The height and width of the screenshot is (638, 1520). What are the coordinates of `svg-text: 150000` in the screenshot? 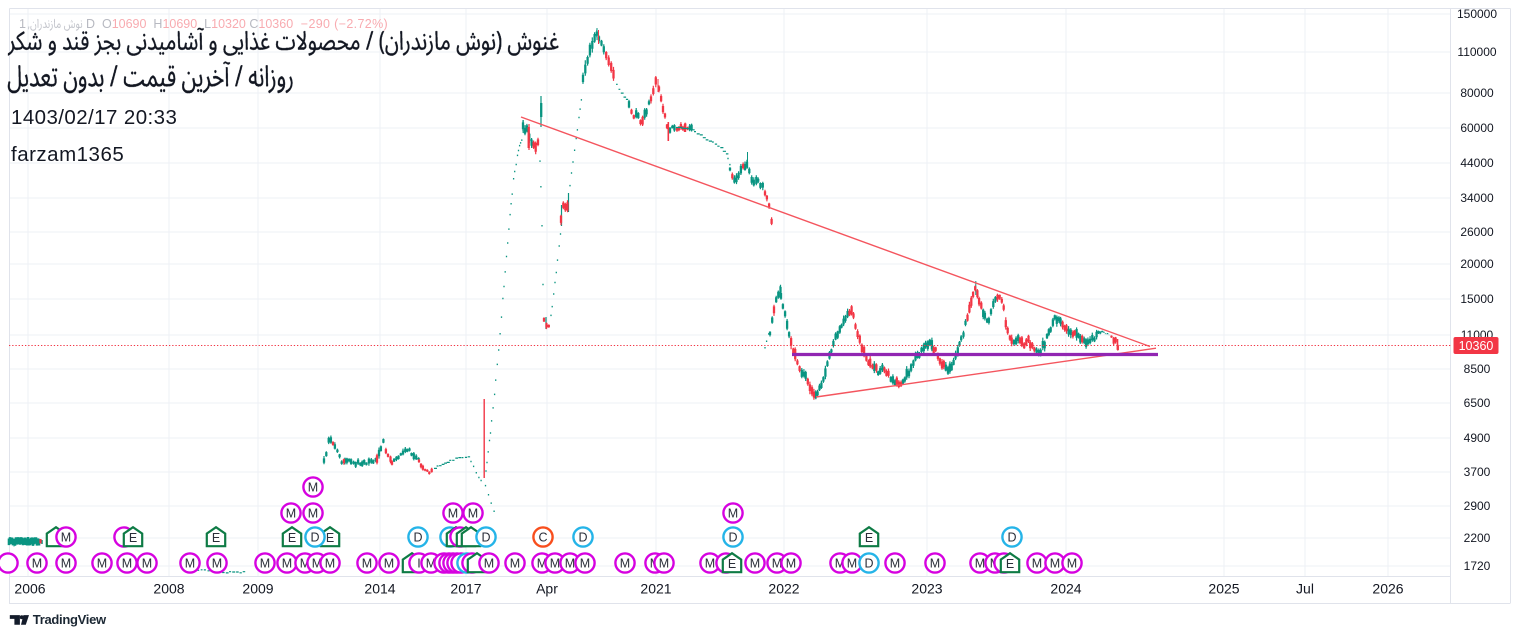 It's located at (1477, 14).